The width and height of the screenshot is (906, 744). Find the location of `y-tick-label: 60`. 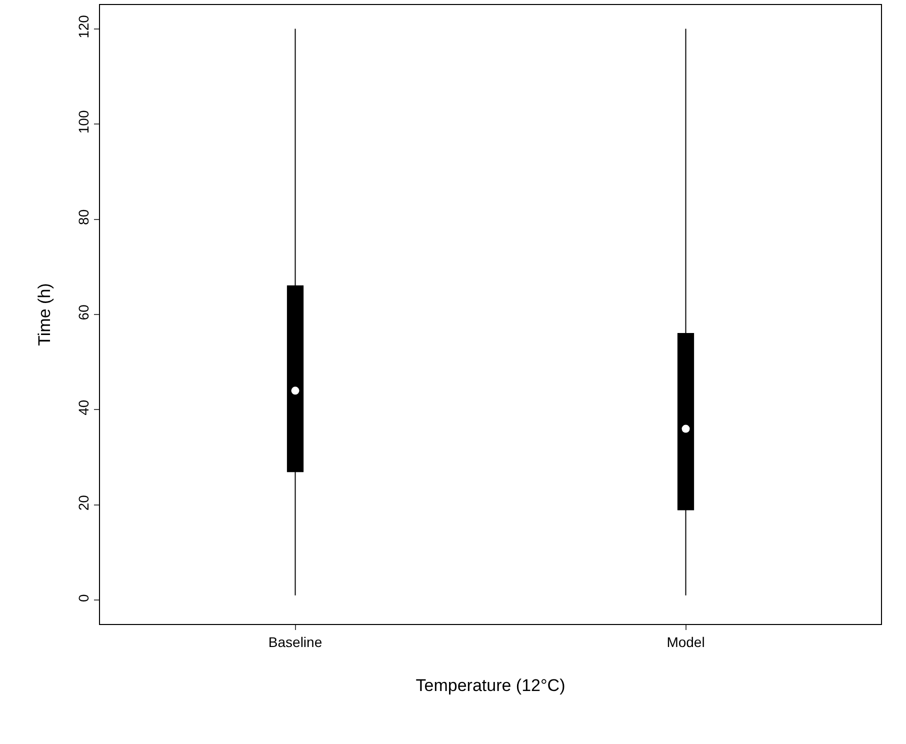

y-tick-label: 60 is located at coordinates (83, 312).